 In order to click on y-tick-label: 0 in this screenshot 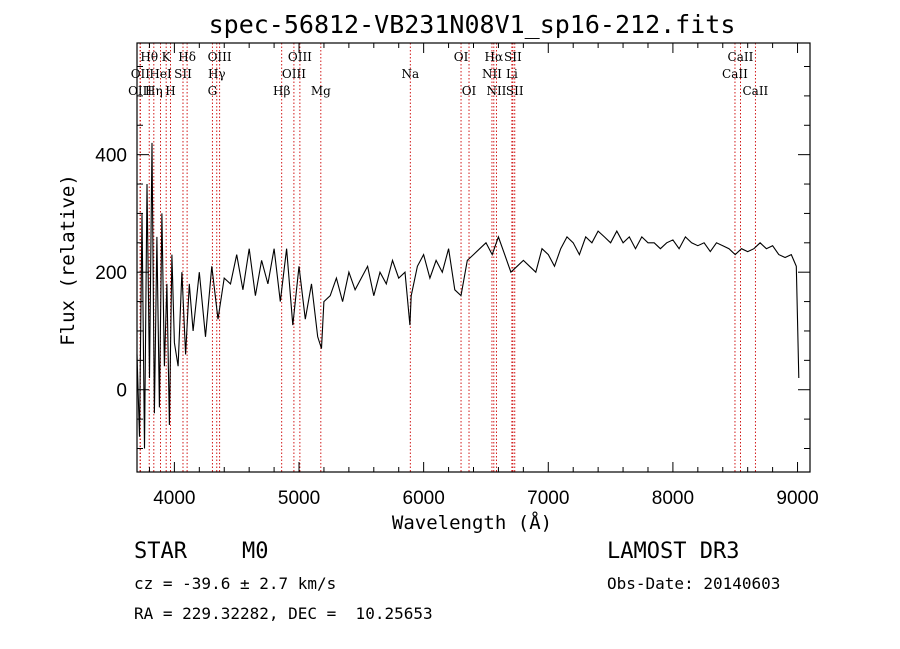, I will do `click(121, 391)`.